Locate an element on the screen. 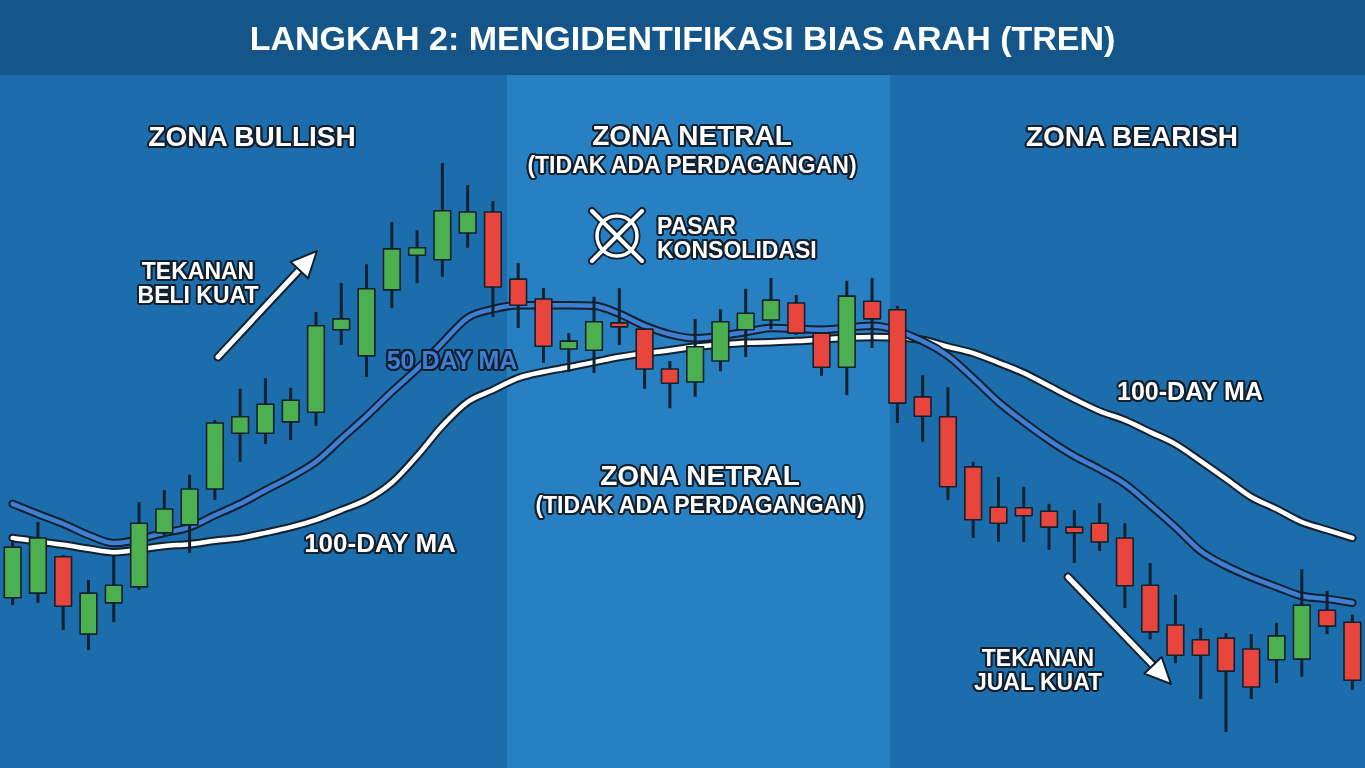 Image resolution: width=1365 pixels, height=768 pixels. text: ZONA BEARISH is located at coordinates (1132, 137).